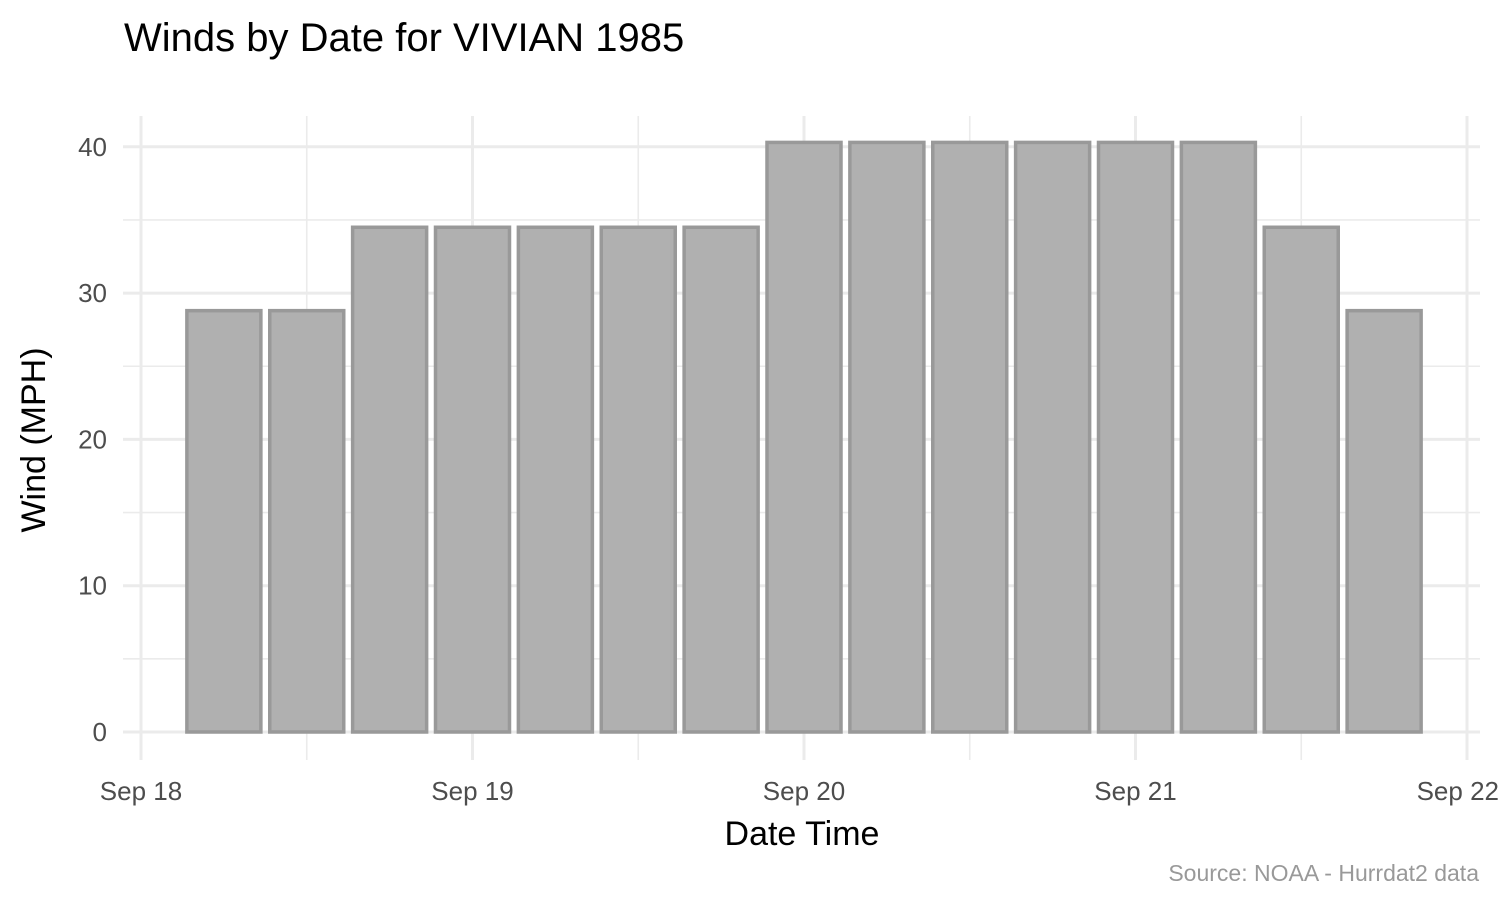 The width and height of the screenshot is (1500, 900). I want to click on x-tick-labels: Sep 18 Sep 19 Sep 20 Sep 21 Sep 22, so click(799, 791).